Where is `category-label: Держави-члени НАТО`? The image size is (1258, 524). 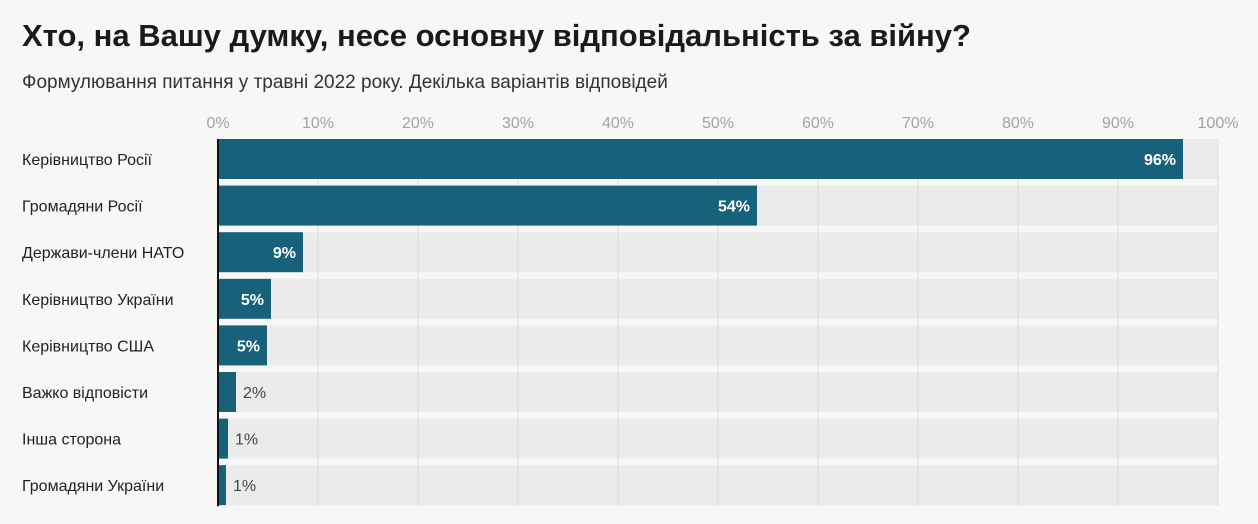 category-label: Держави-члени НАТО is located at coordinates (103, 253).